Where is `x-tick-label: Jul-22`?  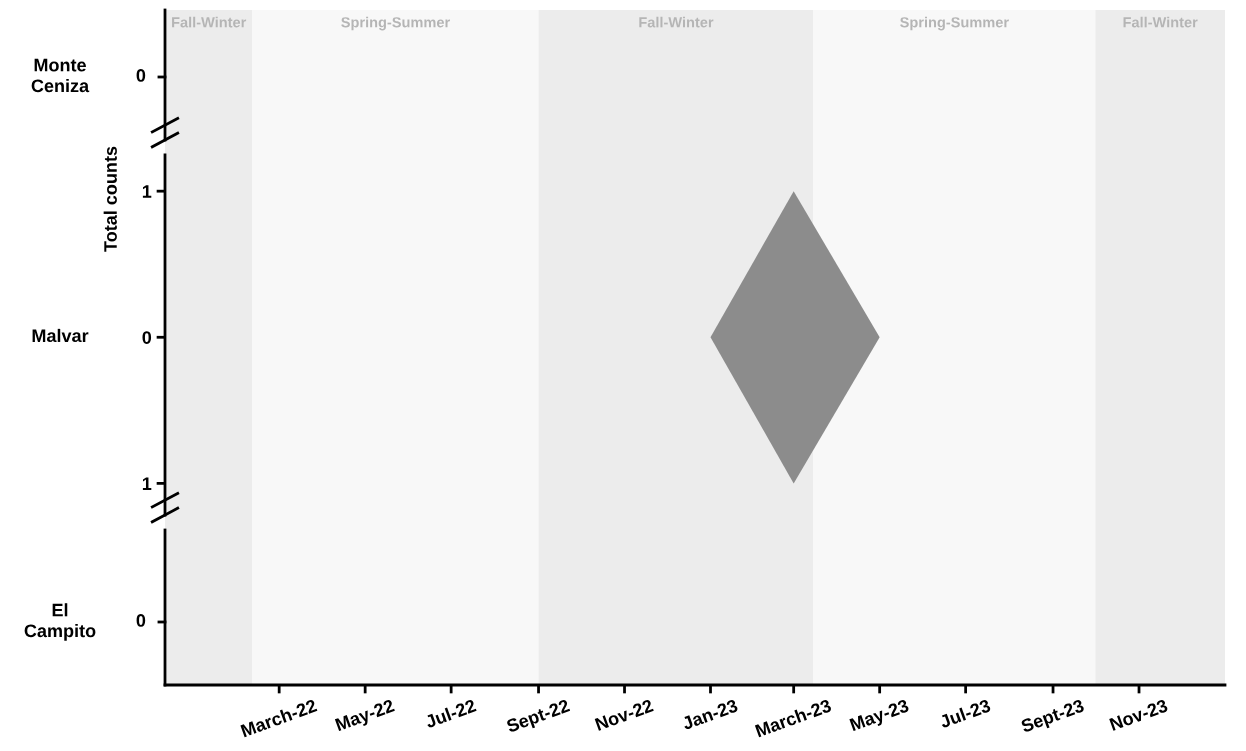 x-tick-label: Jul-22 is located at coordinates (450, 713).